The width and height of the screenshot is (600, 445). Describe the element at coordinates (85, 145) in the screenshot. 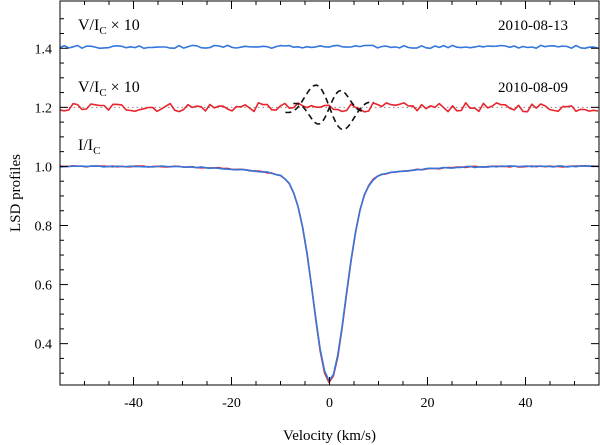

I see `annotation-intensity-label: I/I` at that location.